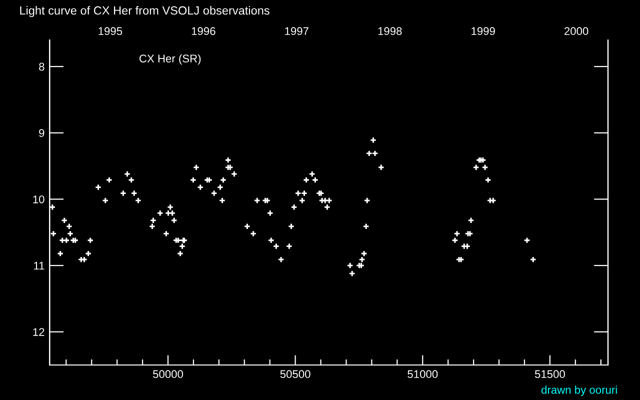  Describe the element at coordinates (38, 332) in the screenshot. I see `y-tick-label: 12` at that location.